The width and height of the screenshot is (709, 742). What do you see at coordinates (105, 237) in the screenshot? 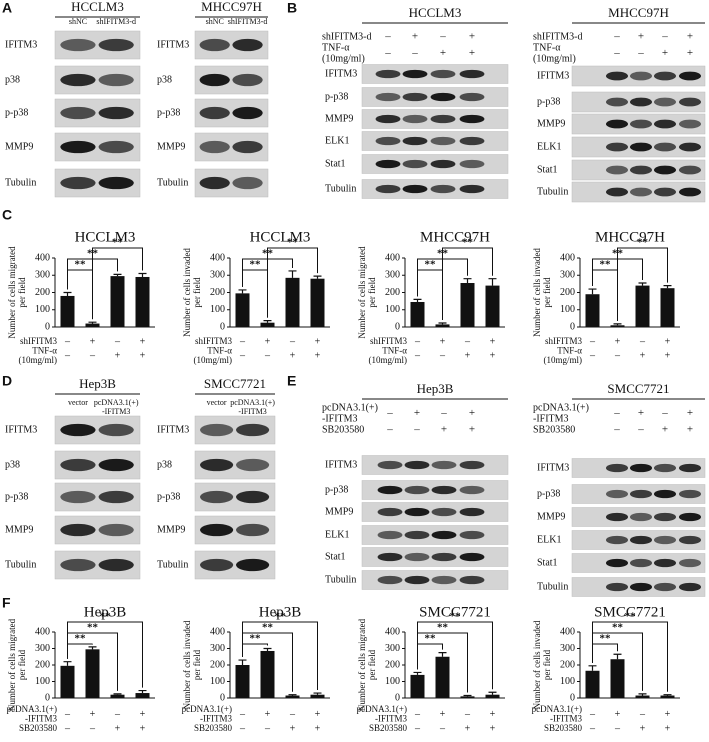
I see `chart-title: HCCLM3` at bounding box center [105, 237].